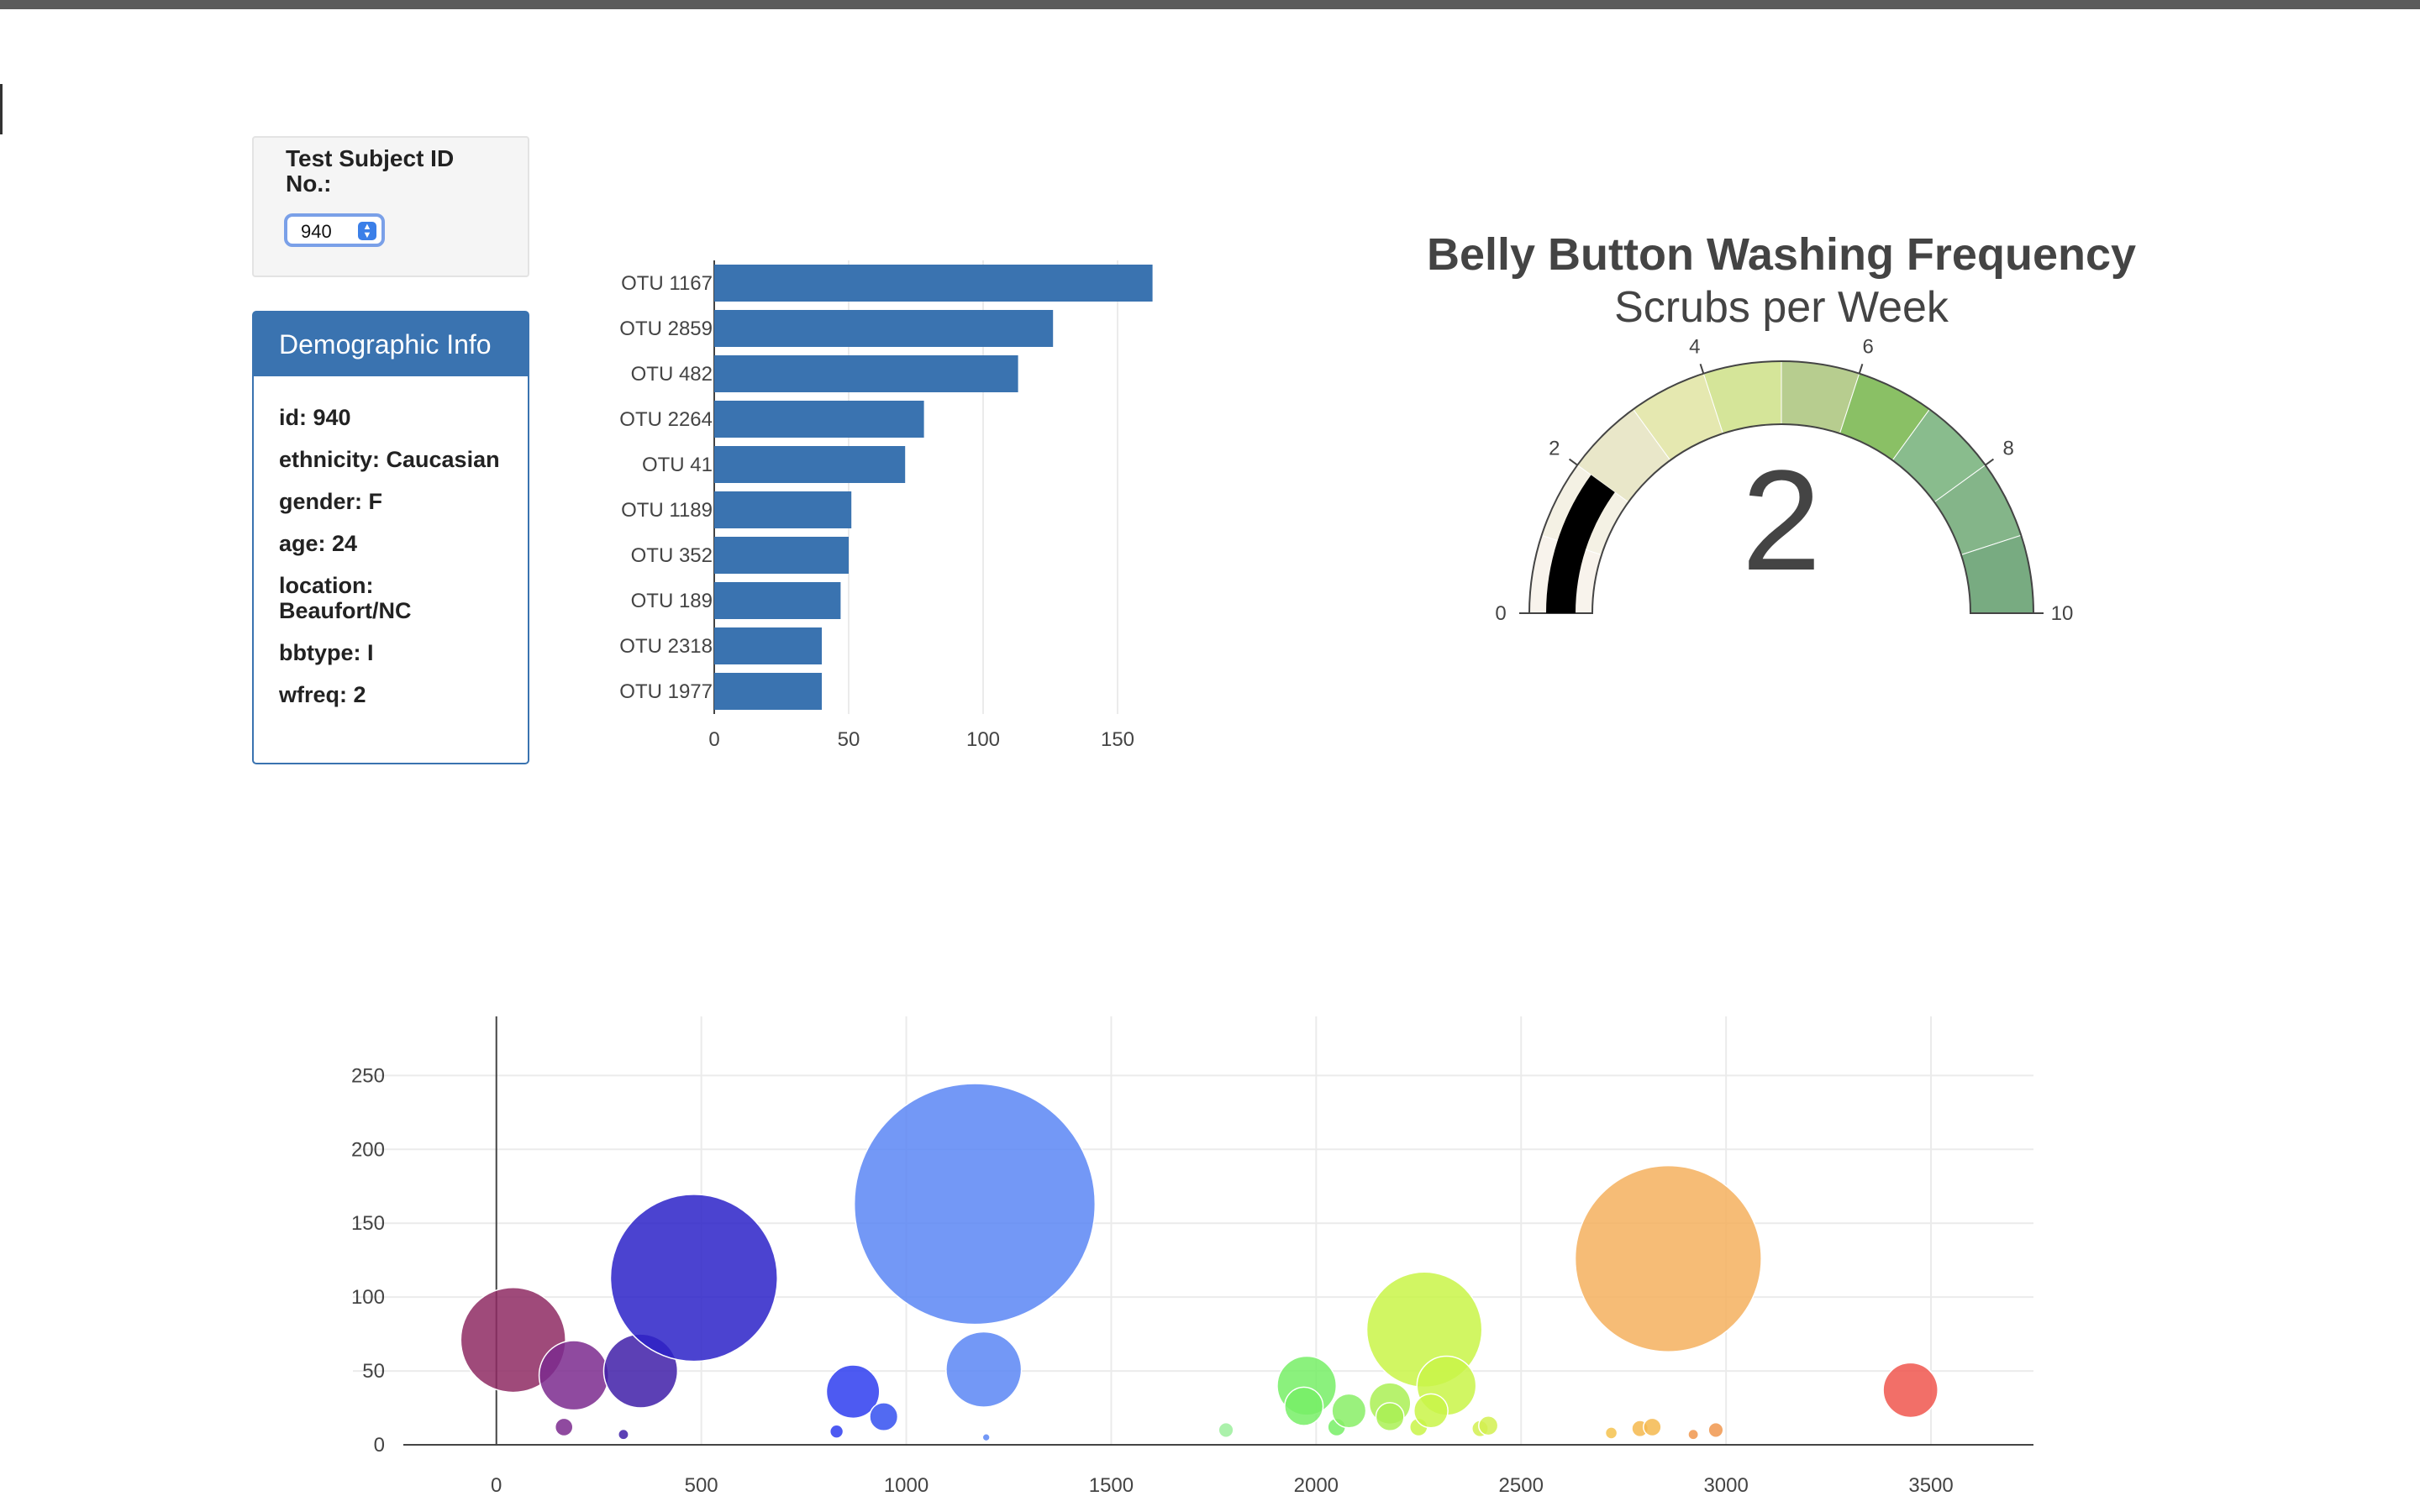  What do you see at coordinates (367, 231) in the screenshot?
I see `chevron-updown-icon: ▲ ▼` at bounding box center [367, 231].